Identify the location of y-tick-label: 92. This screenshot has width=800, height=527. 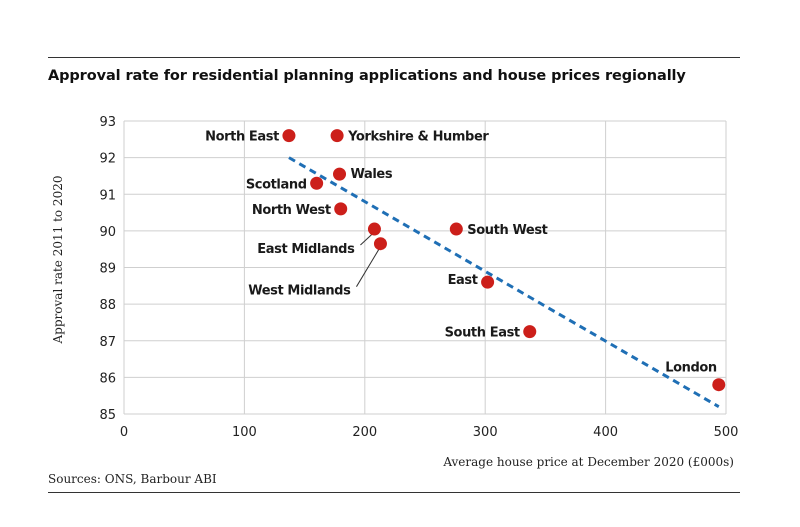
(107, 159).